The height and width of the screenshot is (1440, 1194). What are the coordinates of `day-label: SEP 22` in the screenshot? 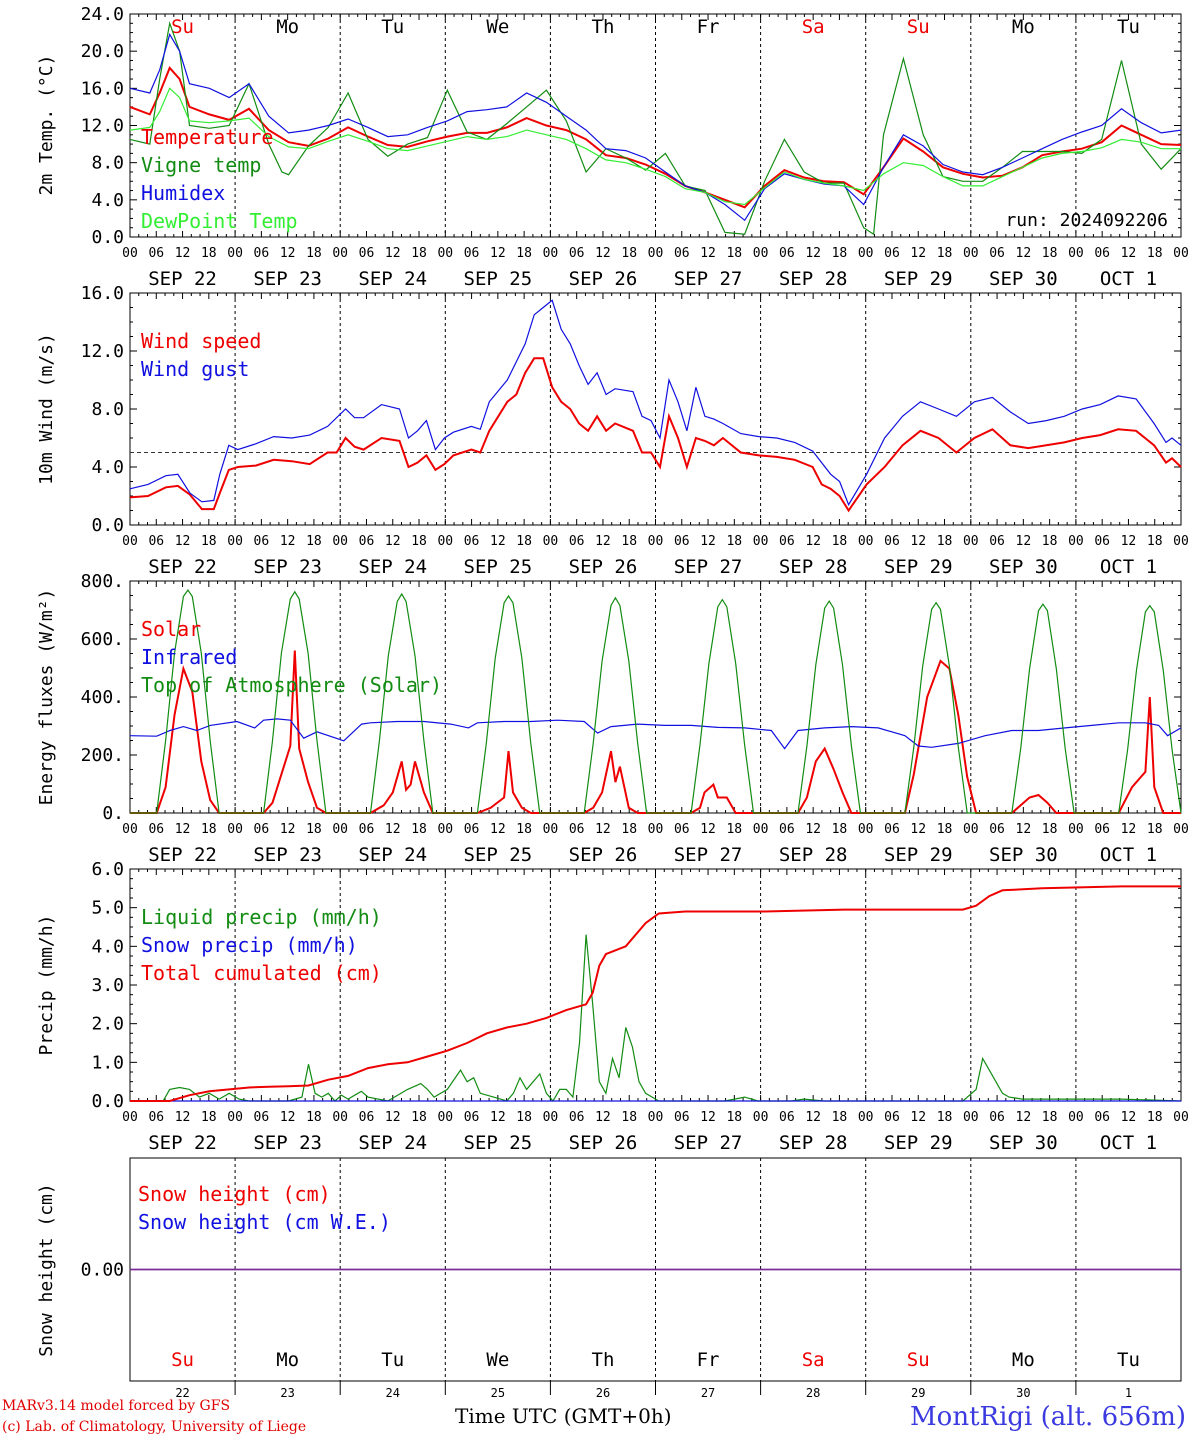 It's located at (182, 855).